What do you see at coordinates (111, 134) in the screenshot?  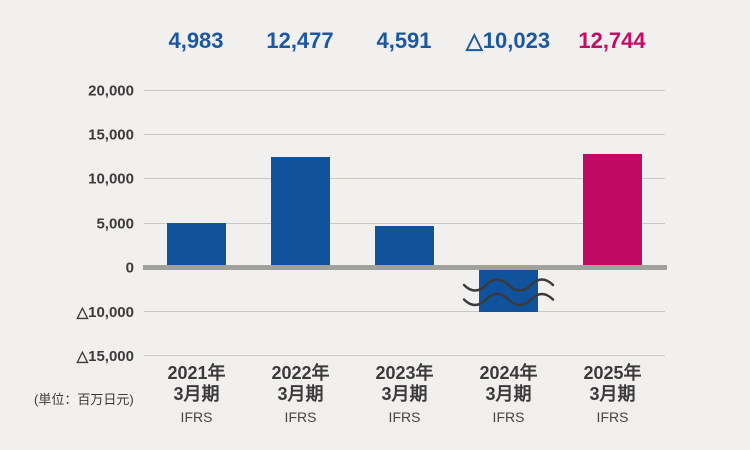 I see `y-tick-label: 15,000` at bounding box center [111, 134].